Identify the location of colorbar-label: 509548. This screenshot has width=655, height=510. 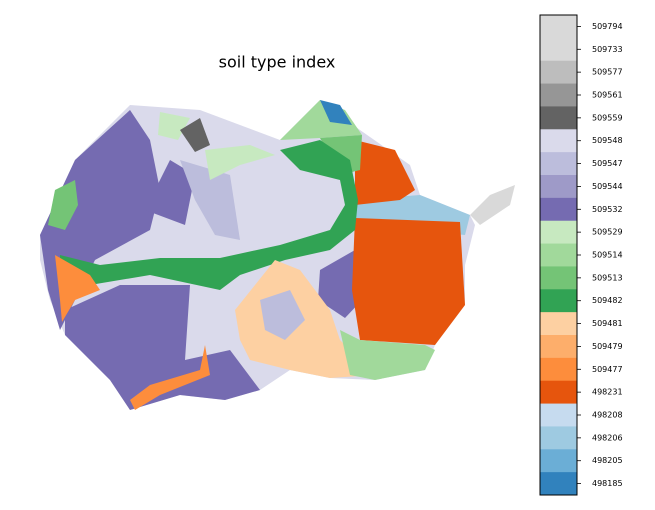
(607, 140).